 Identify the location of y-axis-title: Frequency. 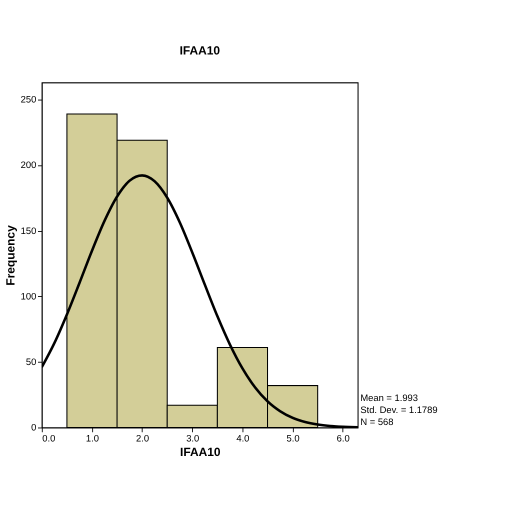
(11, 255).